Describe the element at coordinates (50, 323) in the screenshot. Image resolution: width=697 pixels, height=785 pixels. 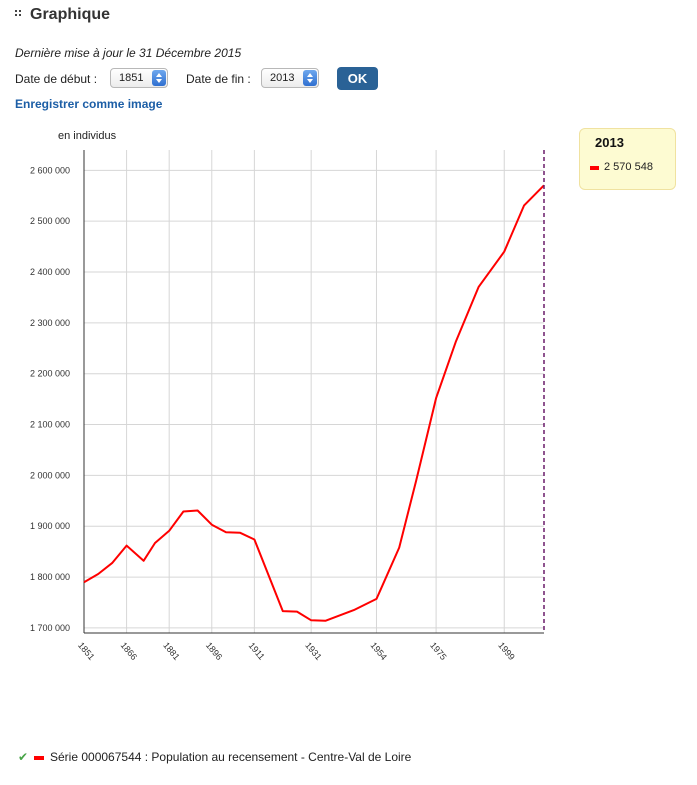
I see `y-tick-label: 2 300 000` at that location.